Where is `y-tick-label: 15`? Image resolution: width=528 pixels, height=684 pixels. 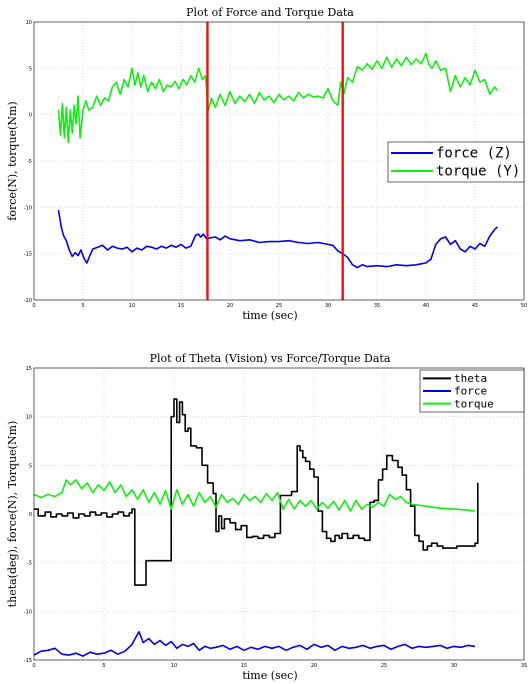 y-tick-label: 15 is located at coordinates (29, 369).